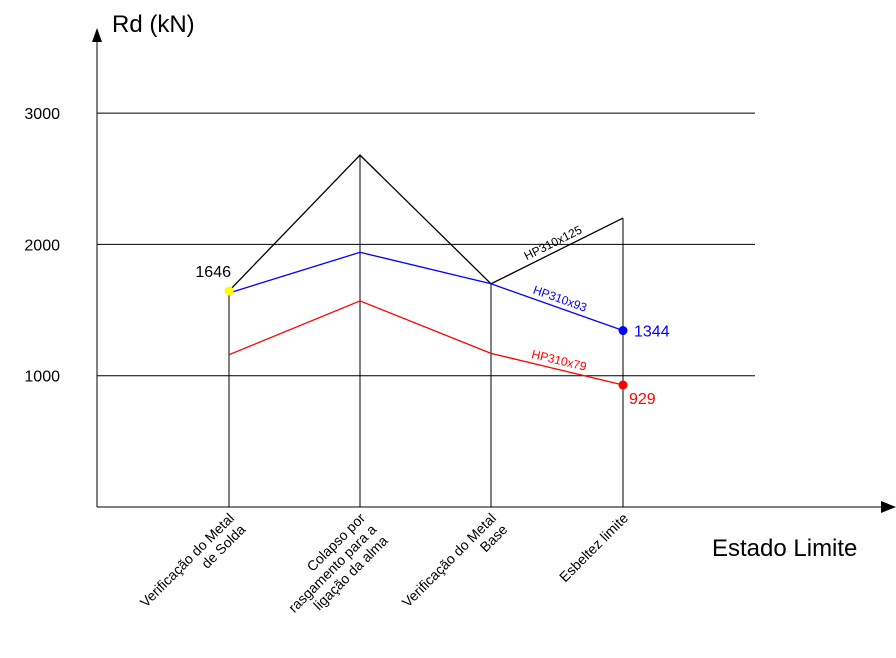  I want to click on y-tick-label: 2000, so click(42, 245).